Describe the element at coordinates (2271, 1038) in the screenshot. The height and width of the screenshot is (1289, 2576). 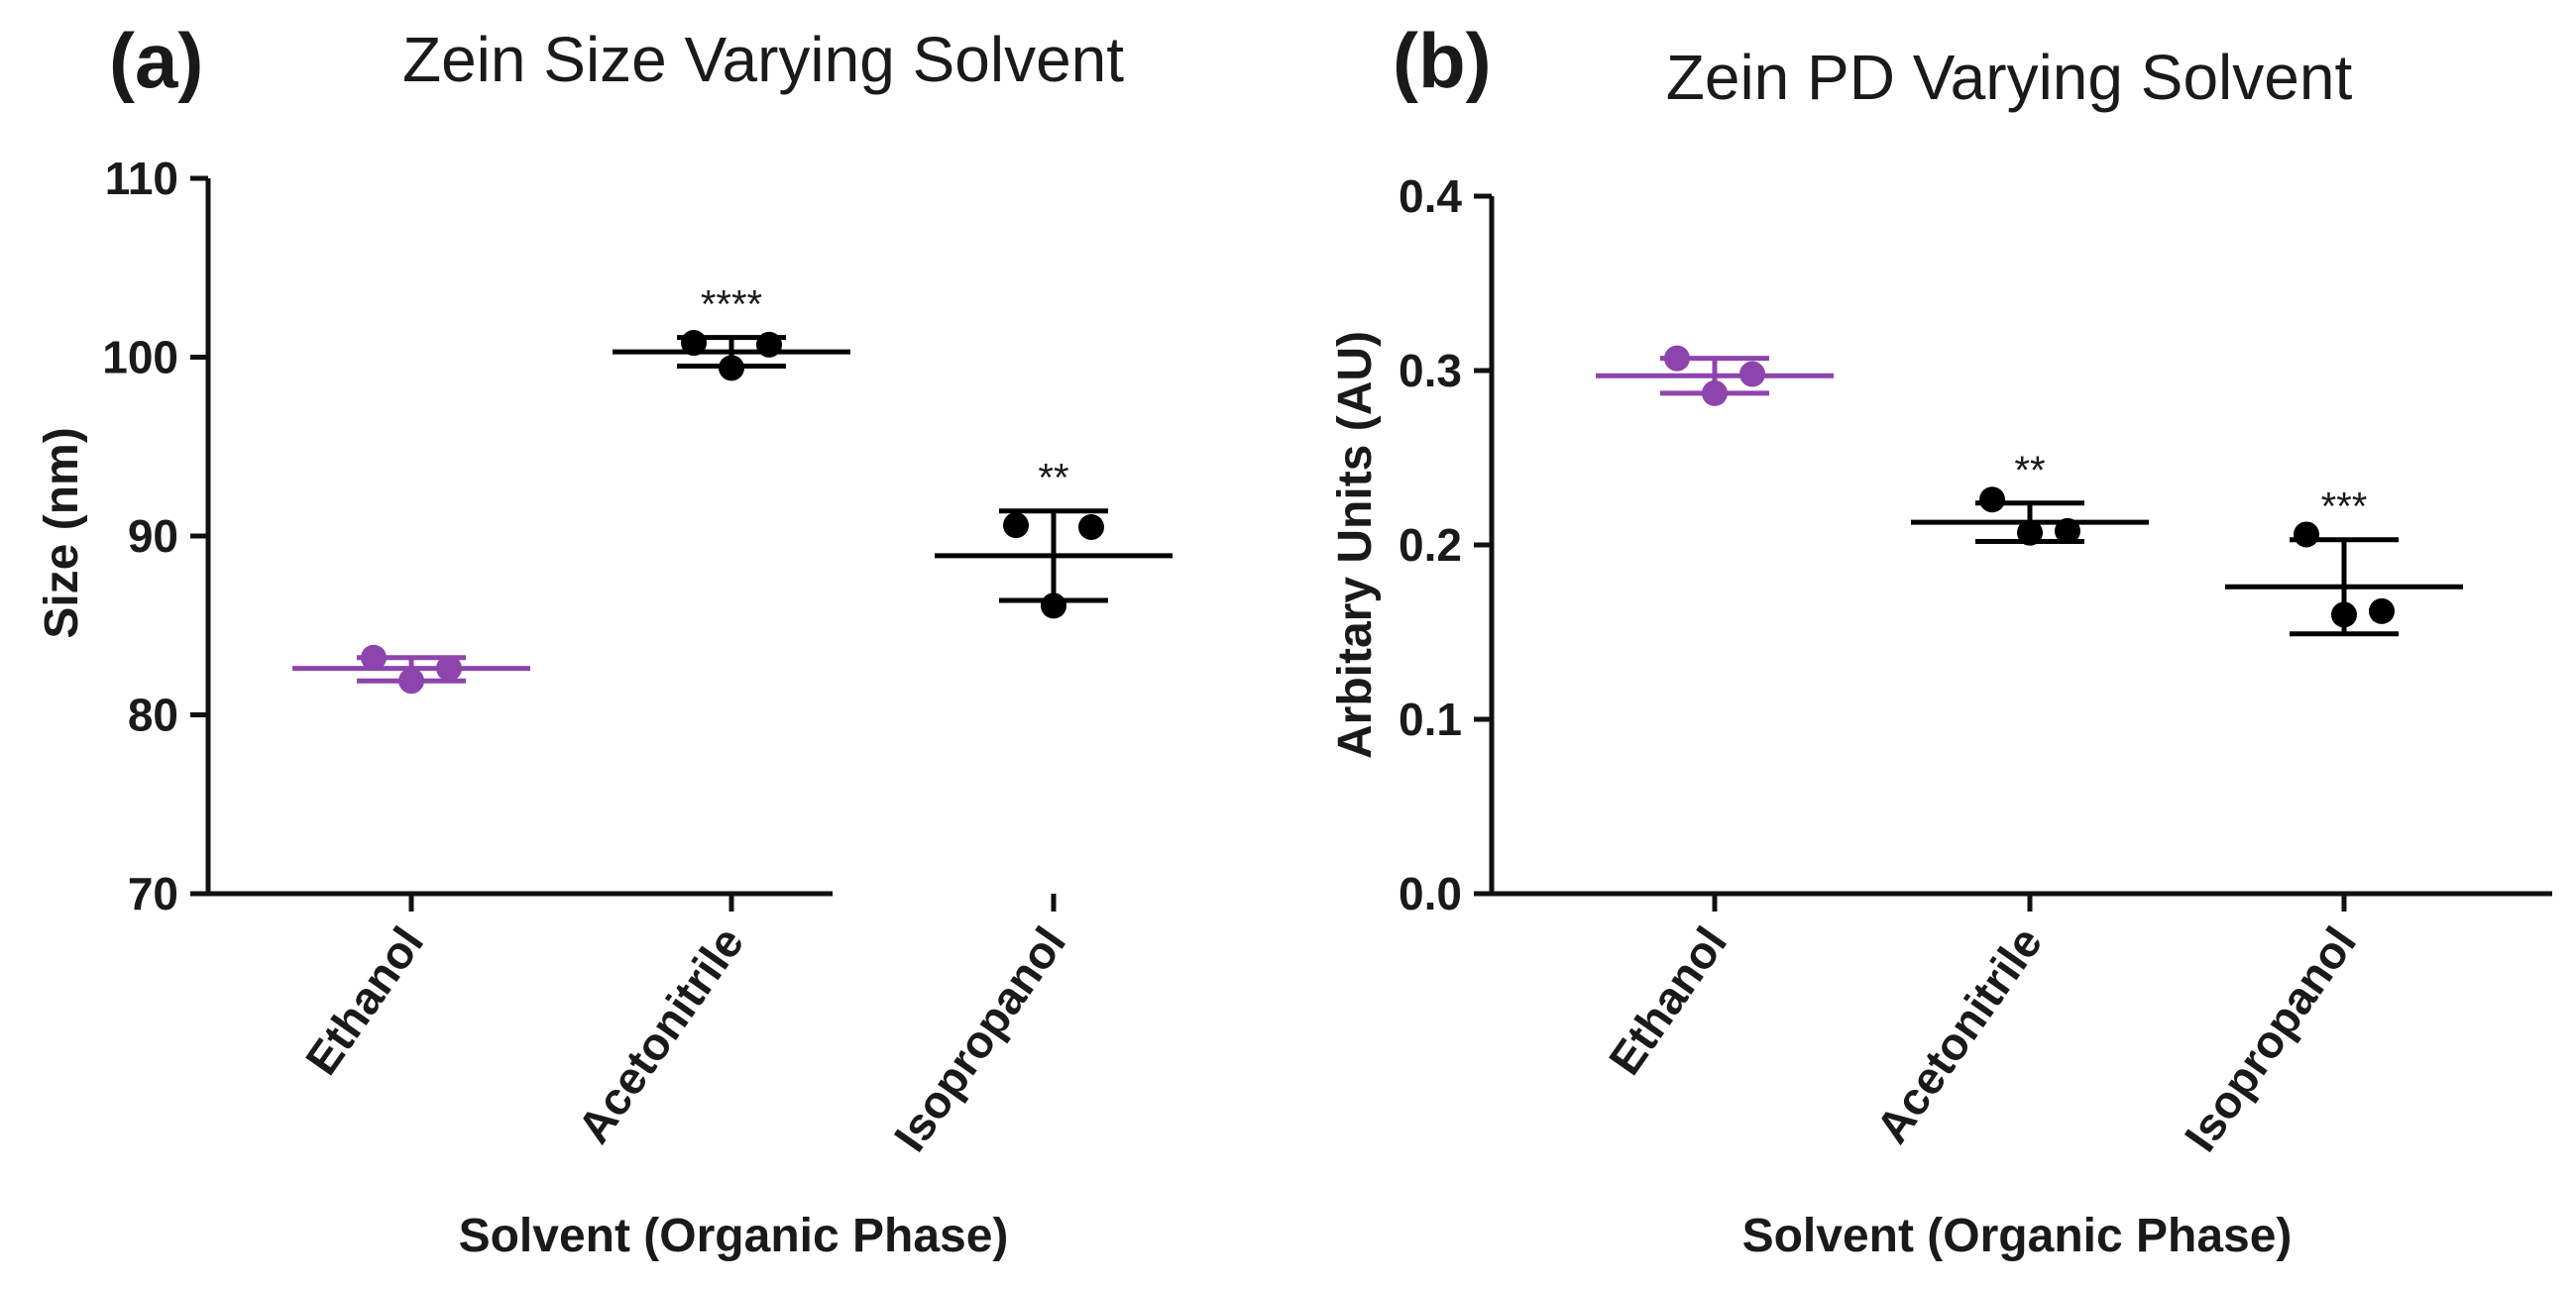
I see `panel-b-x-tick-label: Isopropanol` at that location.